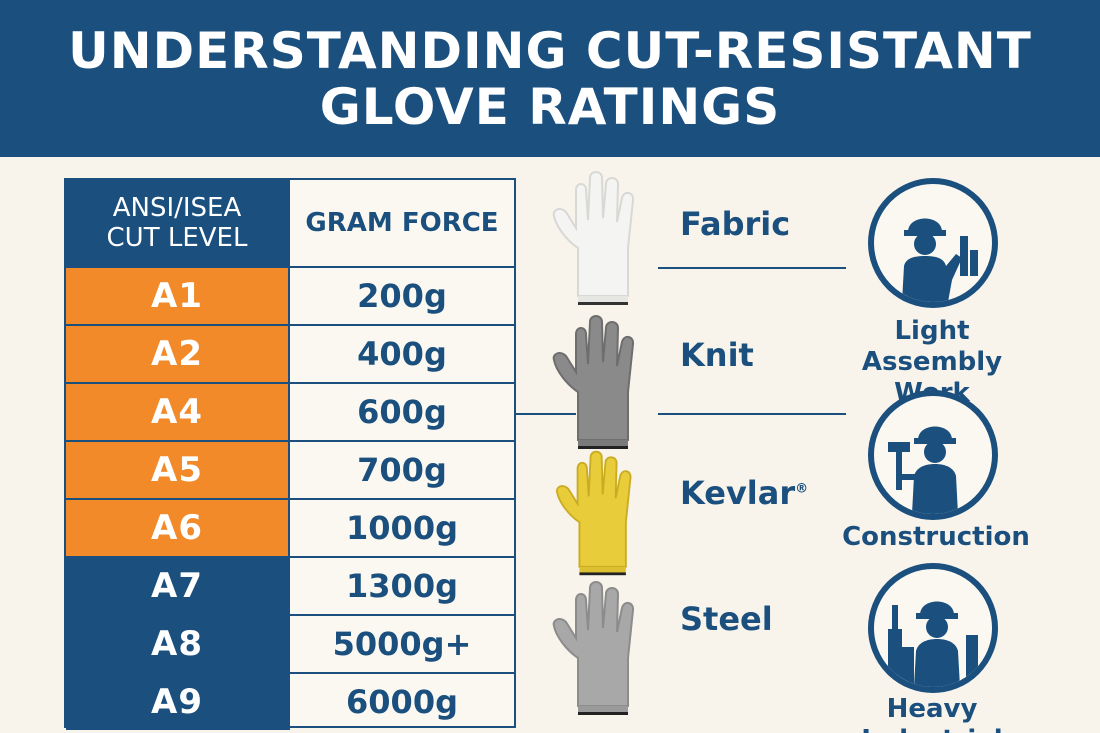 Image resolution: width=1100 pixels, height=733 pixels. What do you see at coordinates (401, 223) in the screenshot?
I see `header-gram-force: GRAM FORCE` at bounding box center [401, 223].